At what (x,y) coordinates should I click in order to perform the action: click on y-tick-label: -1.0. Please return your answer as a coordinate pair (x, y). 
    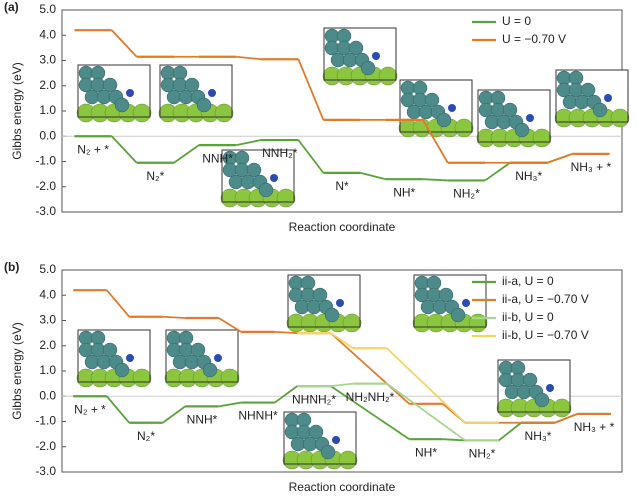
    Looking at the image, I should click on (45, 421).